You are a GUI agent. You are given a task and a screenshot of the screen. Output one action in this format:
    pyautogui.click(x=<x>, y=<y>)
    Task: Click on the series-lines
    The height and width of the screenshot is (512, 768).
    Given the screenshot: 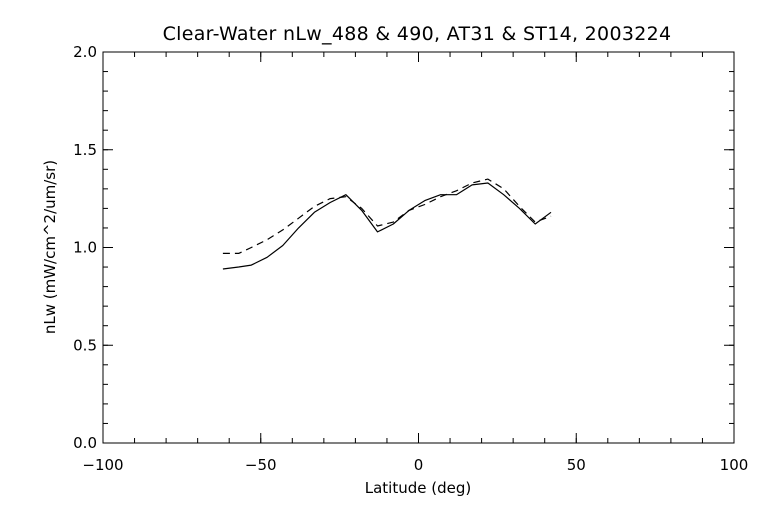 What is the action you would take?
    pyautogui.click(x=387, y=224)
    